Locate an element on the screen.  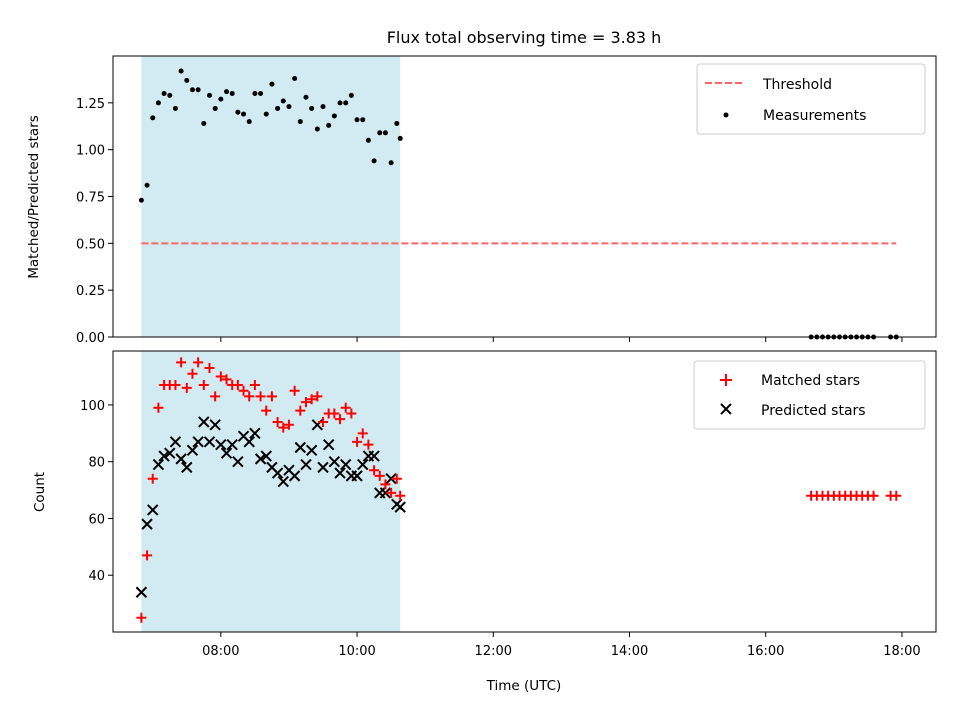
x-tick-label: 18:00 is located at coordinates (901, 651).